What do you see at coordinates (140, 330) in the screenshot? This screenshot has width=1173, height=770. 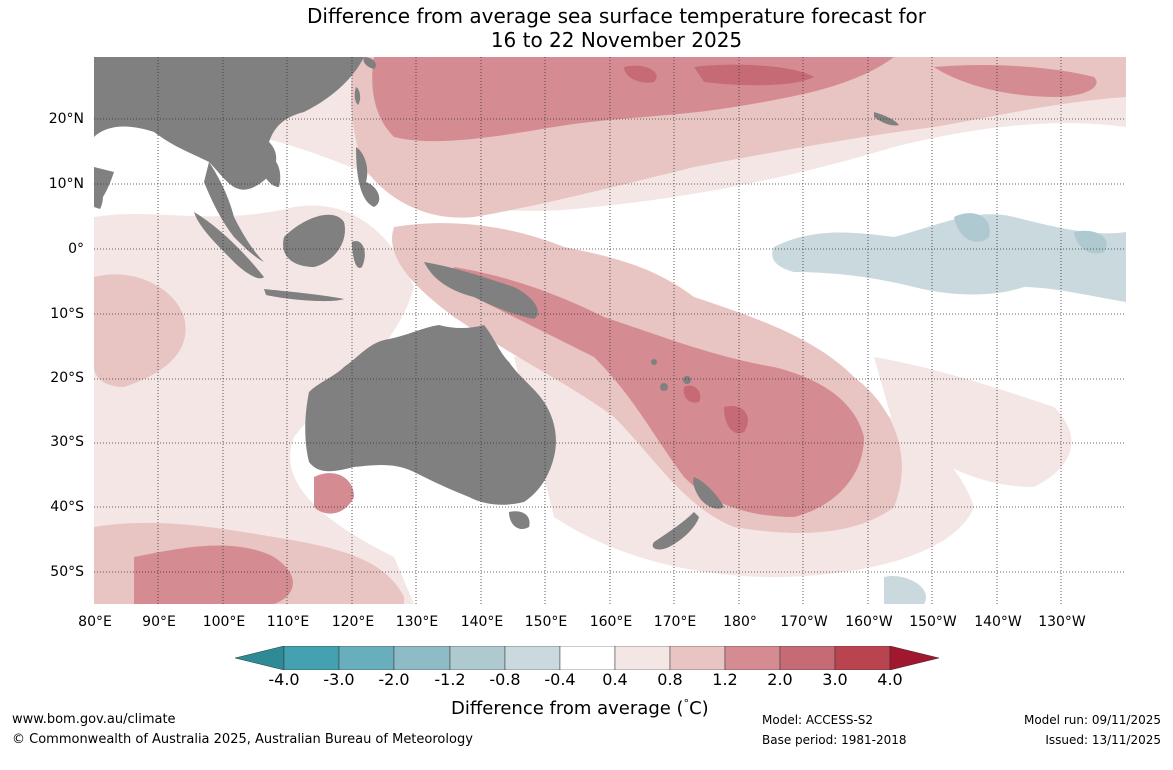 I see `anomaly-region-mid-west` at bounding box center [140, 330].